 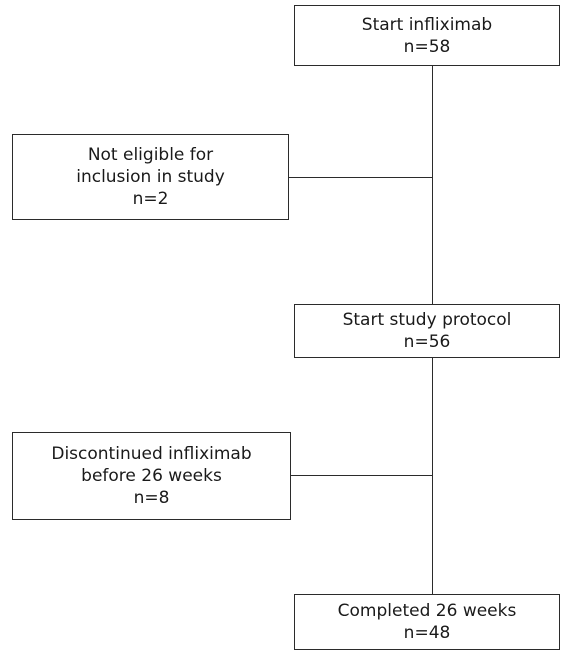 I want to click on box-protocol-count: n=56, so click(x=427, y=342).